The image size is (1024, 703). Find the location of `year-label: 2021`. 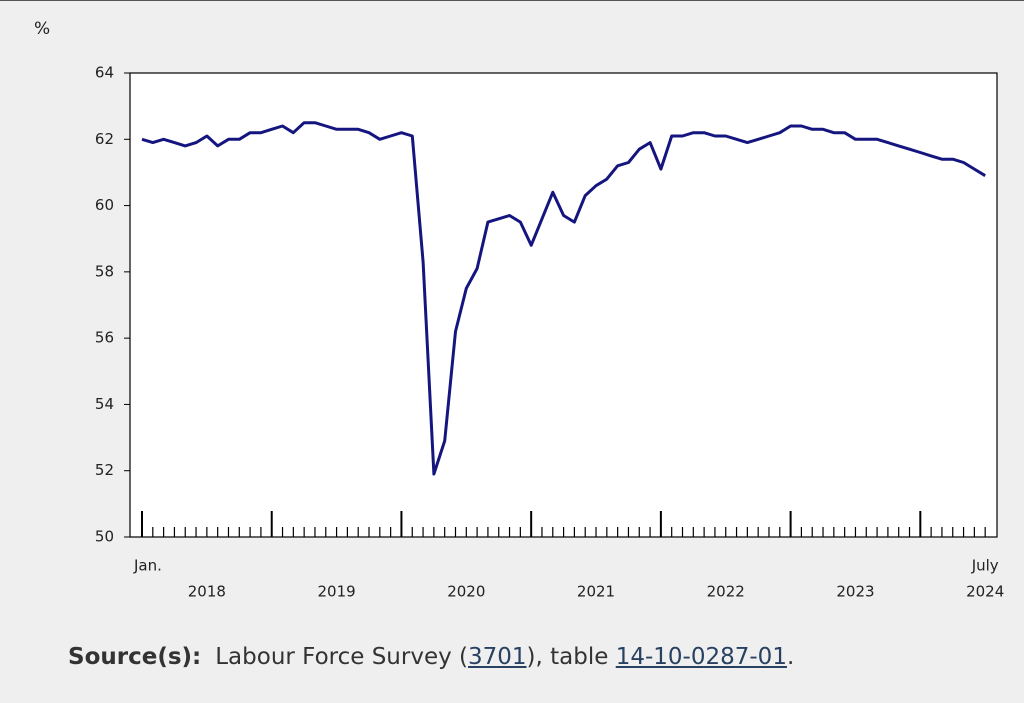

year-label: 2021 is located at coordinates (596, 592).